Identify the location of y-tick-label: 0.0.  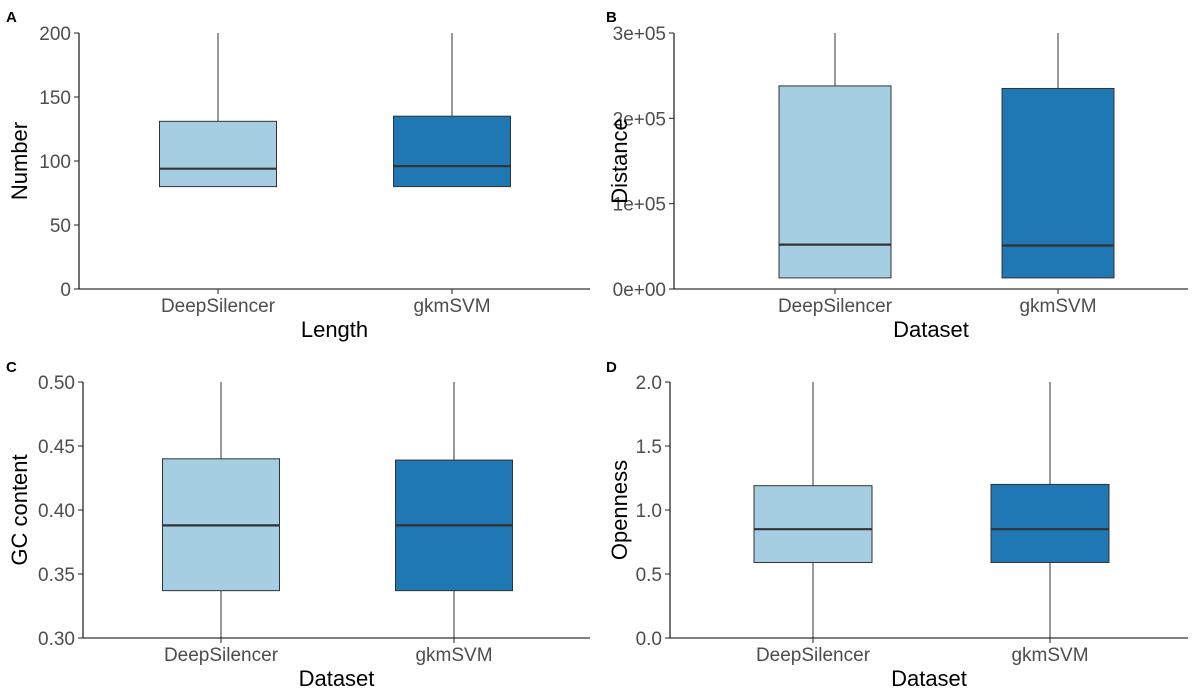
(649, 639).